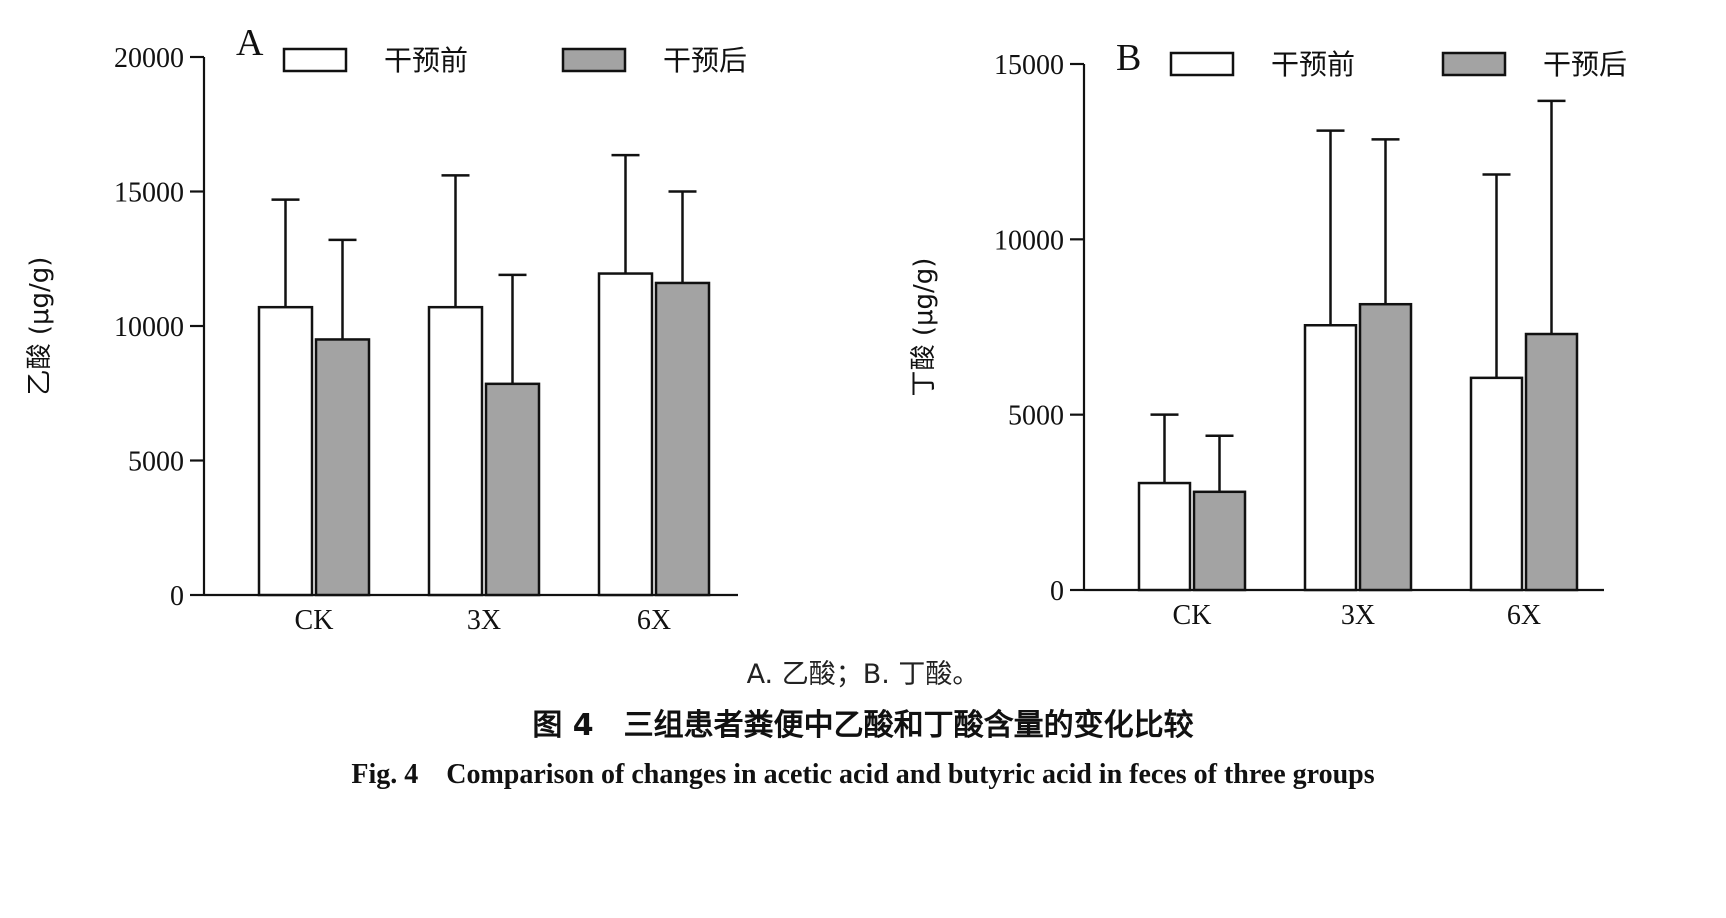 The image size is (1726, 918). Describe the element at coordinates (924, 327) in the screenshot. I see `y-axis-title: 丁酸 (μg/g)` at that location.